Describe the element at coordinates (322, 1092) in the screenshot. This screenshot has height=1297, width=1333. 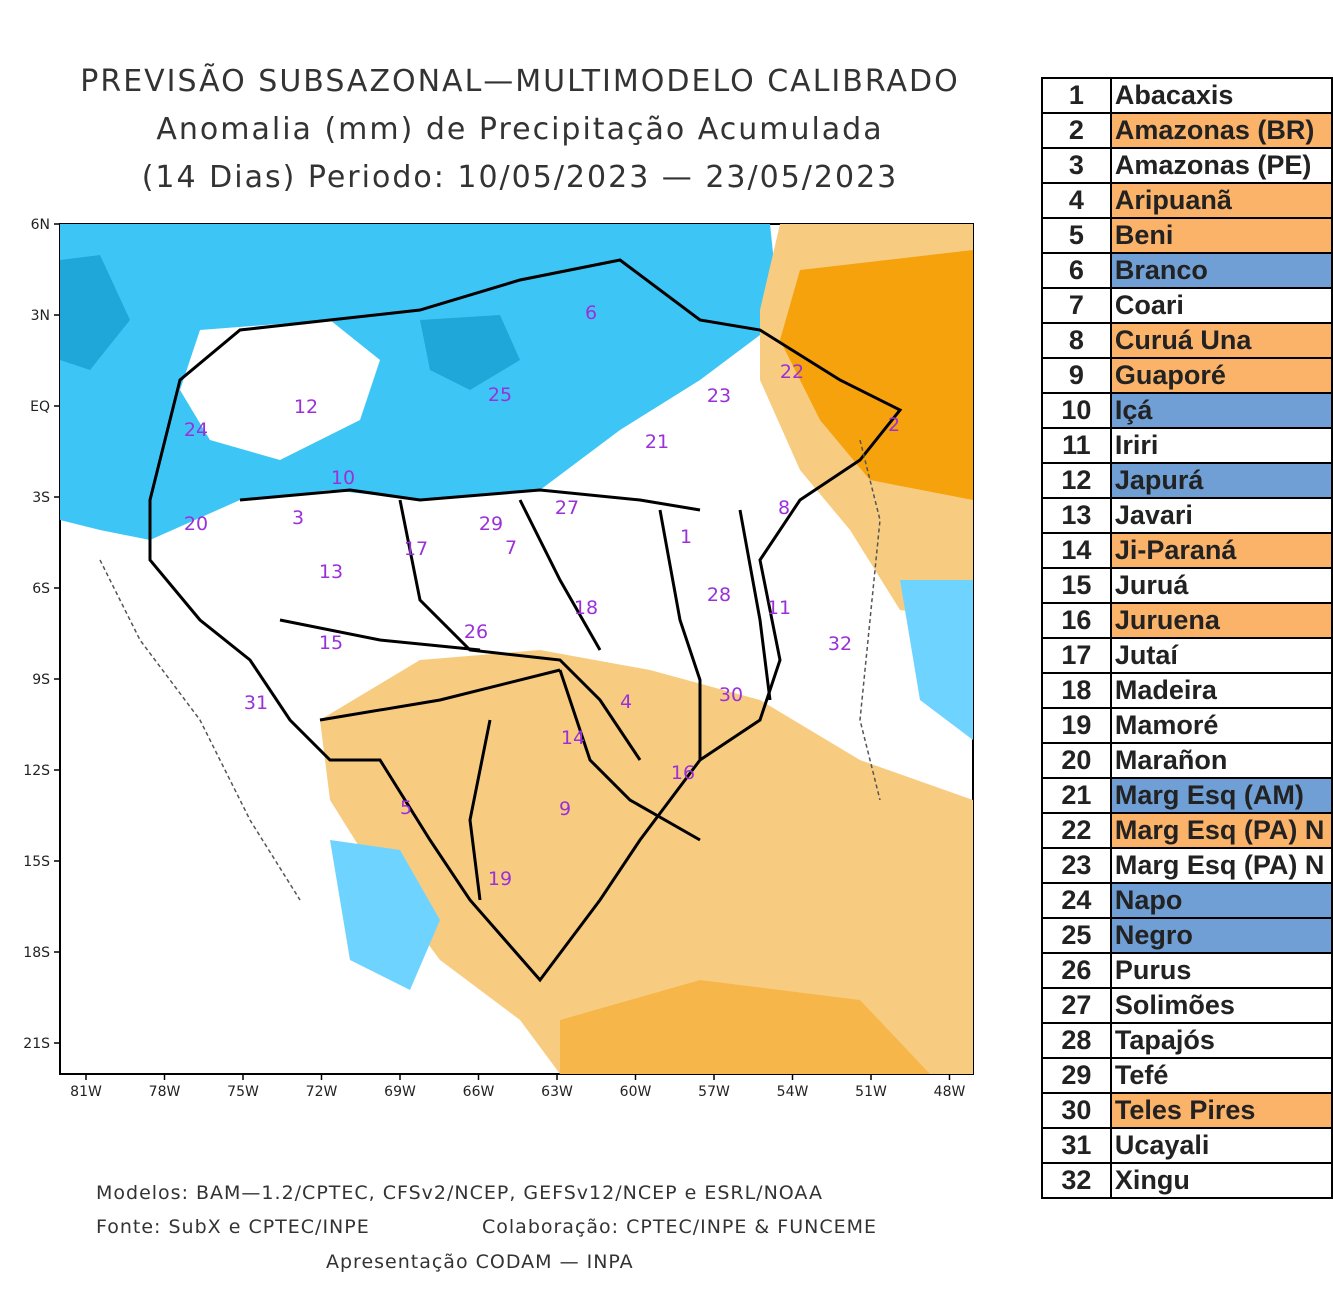
I see `lon-label: 72W` at that location.